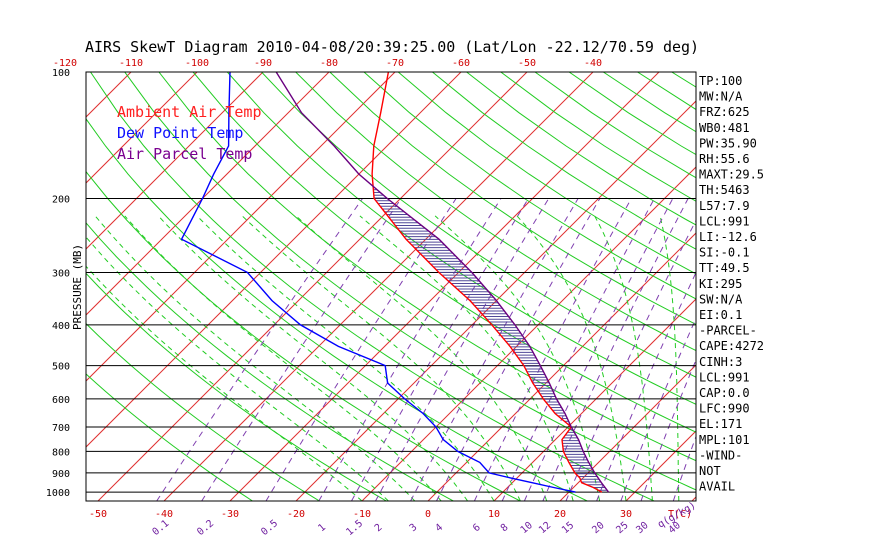  I want to click on pressure-tick-label: 400, so click(61, 326).